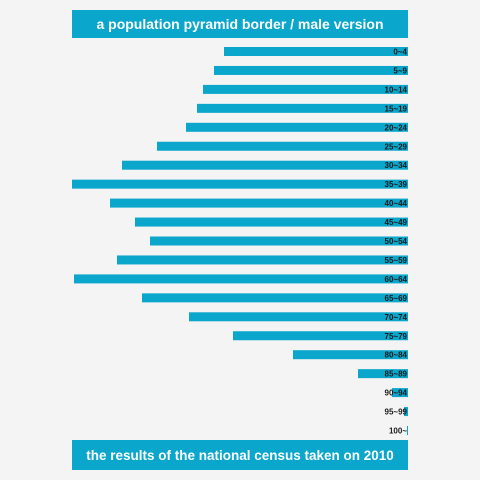 The height and width of the screenshot is (480, 480). I want to click on age-label-90~94: 90~94, so click(396, 393).